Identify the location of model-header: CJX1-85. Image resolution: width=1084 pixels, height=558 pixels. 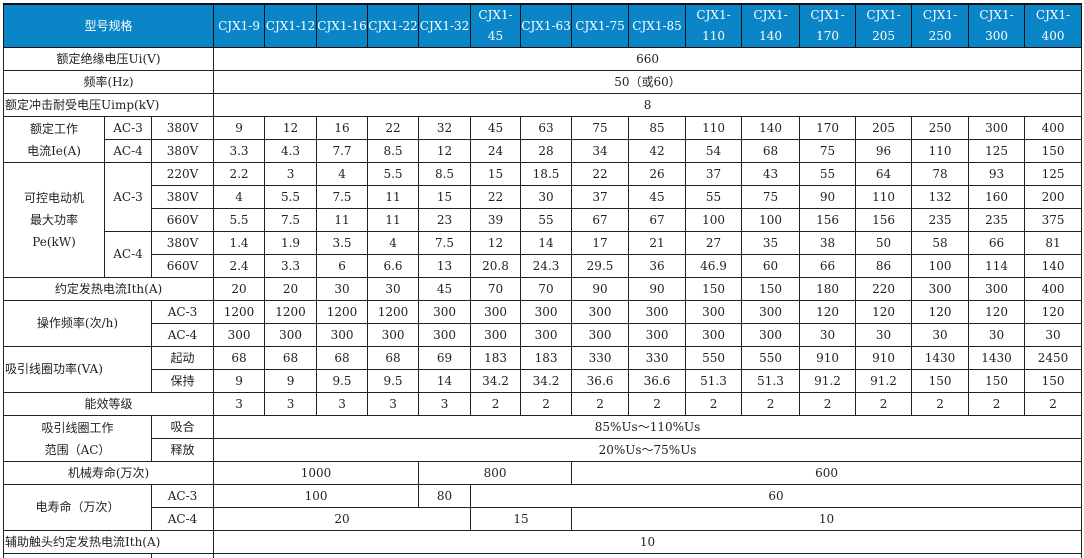
(657, 26).